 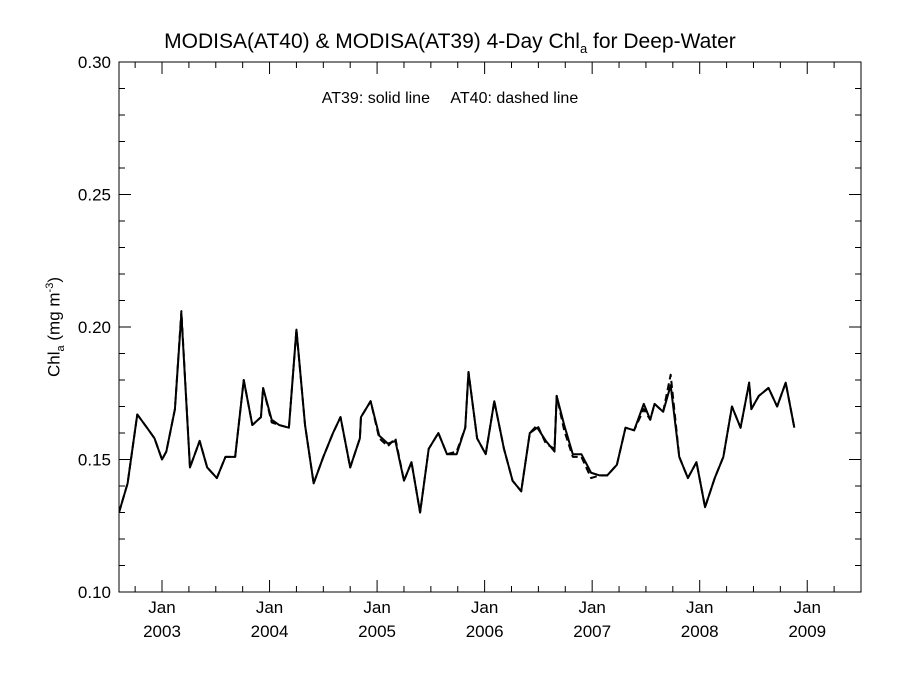 I want to click on y-tick-label: 0.30, so click(x=94, y=62).